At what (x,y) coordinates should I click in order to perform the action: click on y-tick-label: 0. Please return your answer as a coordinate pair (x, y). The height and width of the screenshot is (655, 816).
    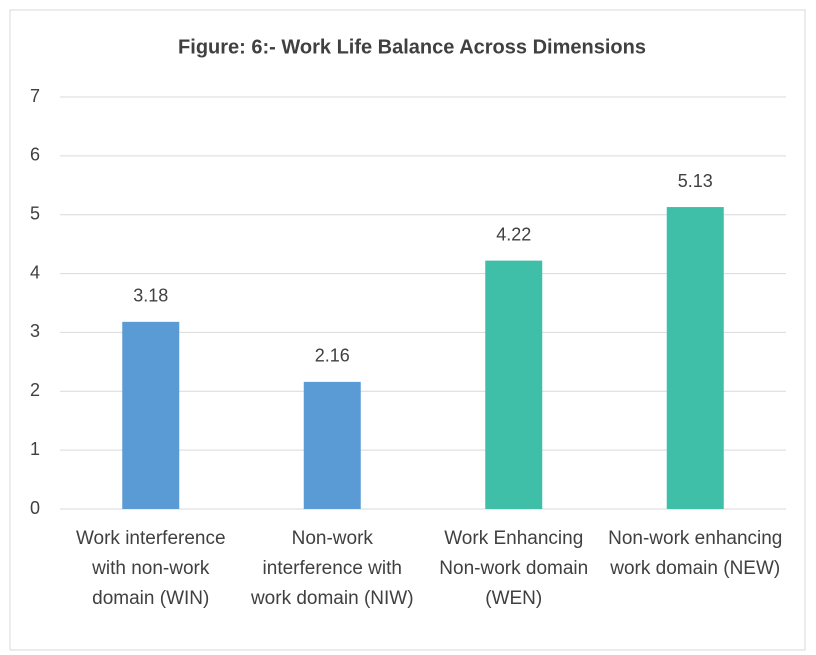
    Looking at the image, I should click on (35, 508).